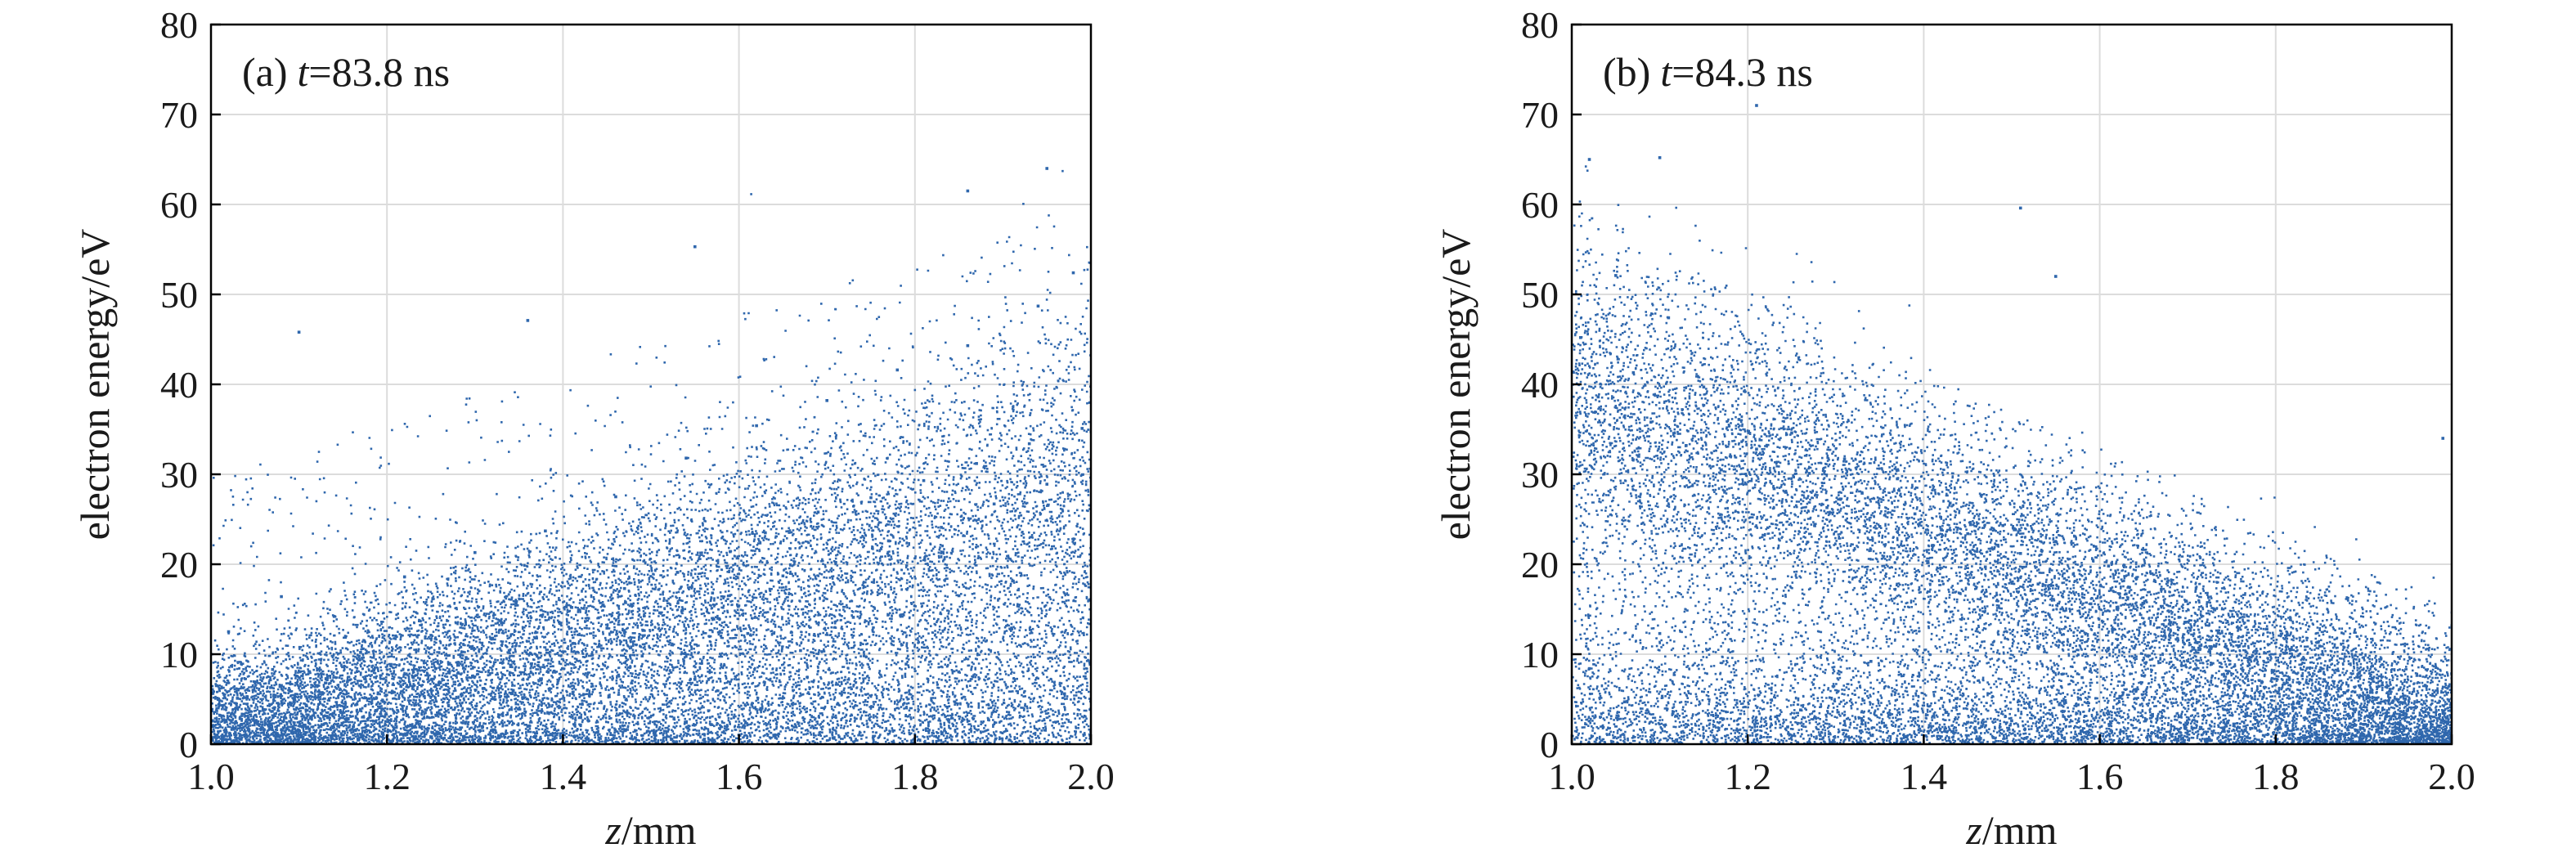  What do you see at coordinates (179, 385) in the screenshot?
I see `y-tick-label: 40` at bounding box center [179, 385].